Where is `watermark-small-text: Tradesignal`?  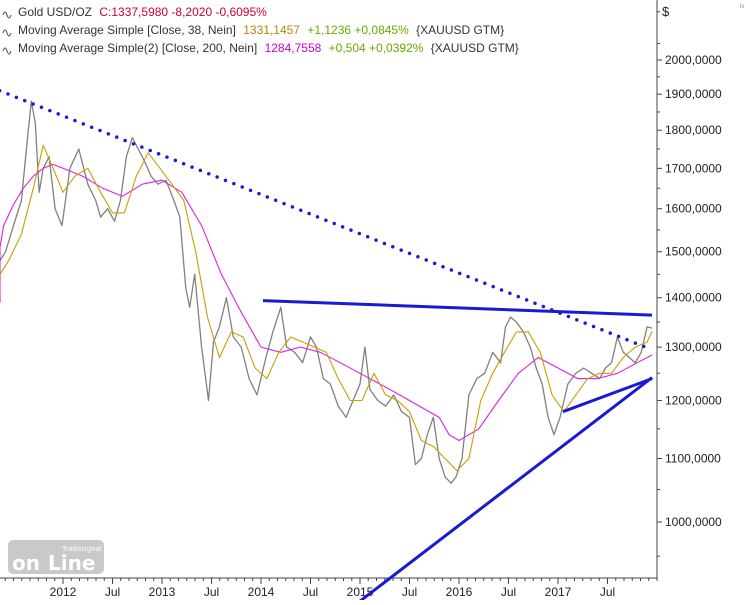
watermark-small-text: Tradesignal is located at coordinates (81, 549).